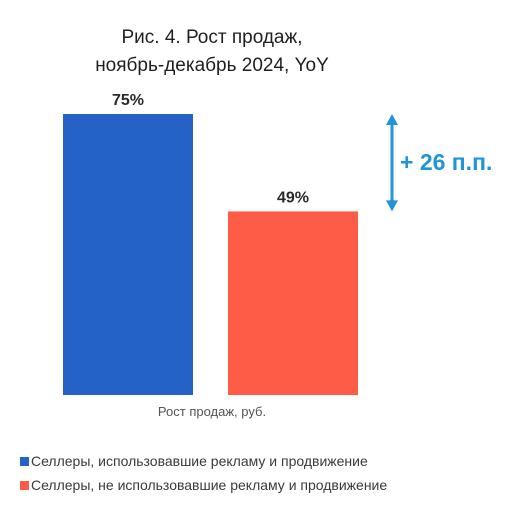 The width and height of the screenshot is (528, 511). What do you see at coordinates (293, 303) in the screenshot?
I see `bar-without-ads` at bounding box center [293, 303].